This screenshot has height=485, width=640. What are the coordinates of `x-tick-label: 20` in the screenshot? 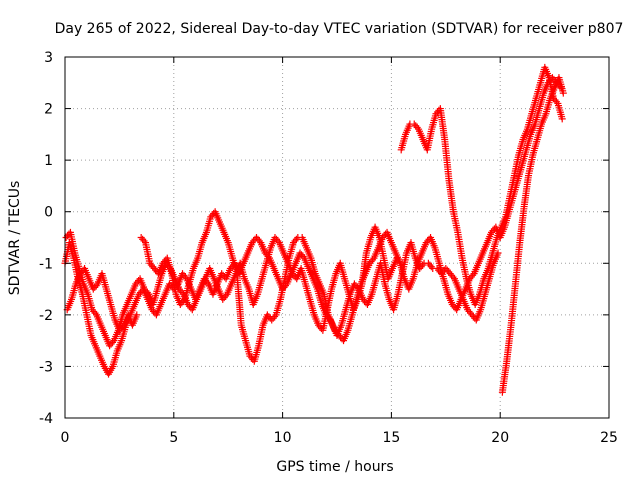 It's located at (500, 438).